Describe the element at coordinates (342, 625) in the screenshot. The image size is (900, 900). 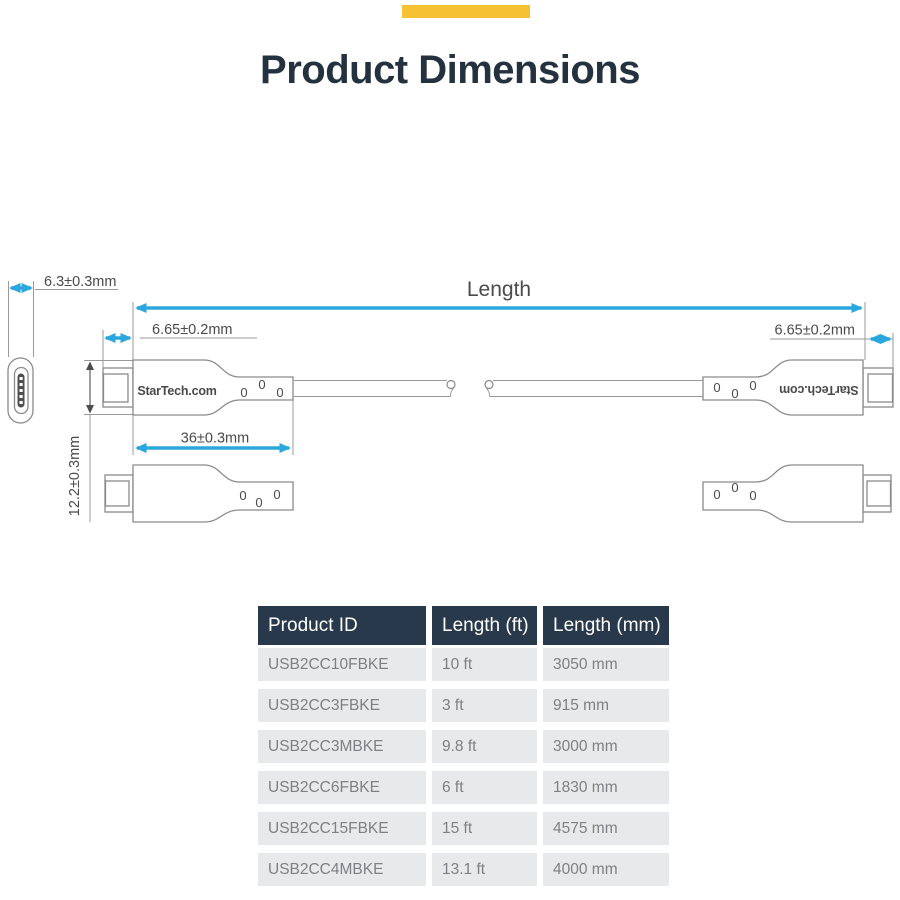
I see `column-header-product-id: Product ID` at that location.